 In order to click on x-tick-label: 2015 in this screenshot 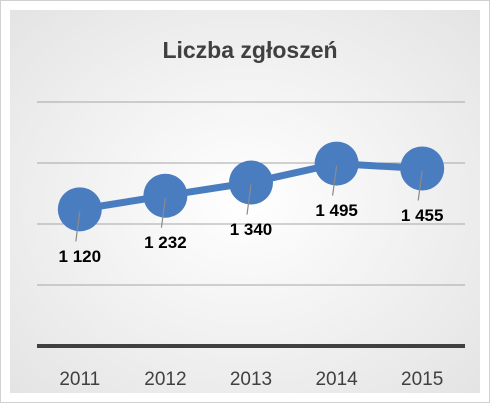, I will do `click(422, 379)`.